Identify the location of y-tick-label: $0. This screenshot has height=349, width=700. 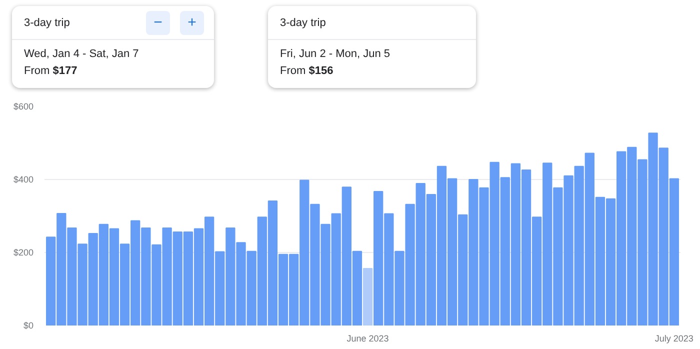
(28, 325).